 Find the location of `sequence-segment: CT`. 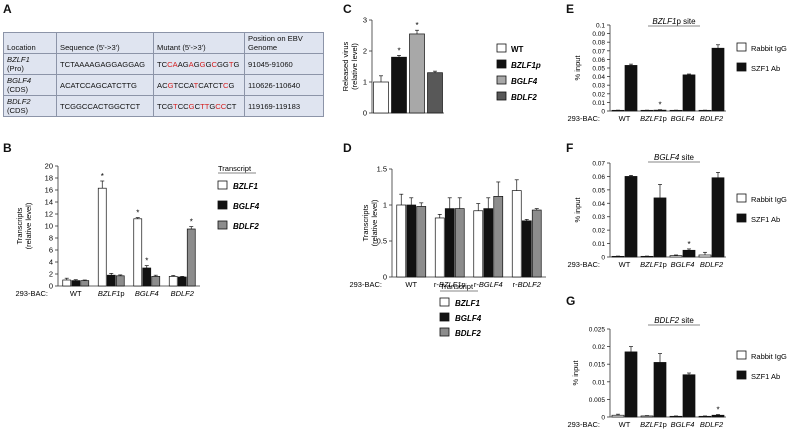

sequence-segment: CT is located at coordinates (231, 106).